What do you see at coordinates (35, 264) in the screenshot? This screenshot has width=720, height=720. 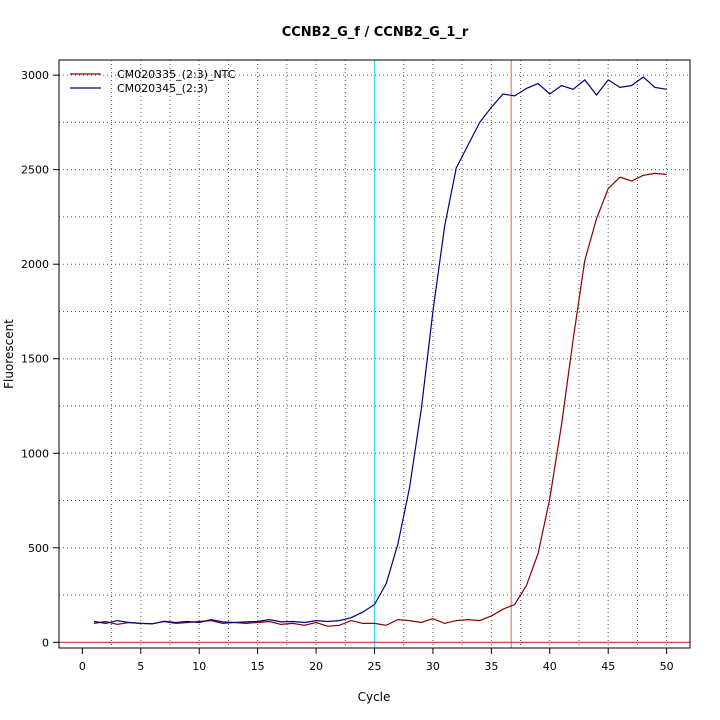 I see `y-tick-label: 2000` at bounding box center [35, 264].